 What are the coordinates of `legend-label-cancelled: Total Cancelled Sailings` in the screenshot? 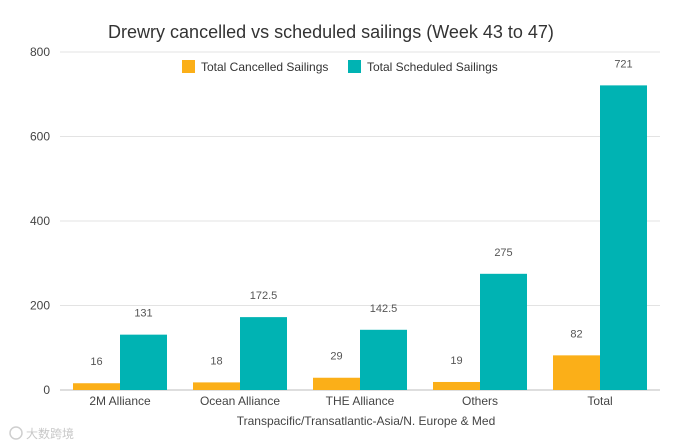 It's located at (264, 67).